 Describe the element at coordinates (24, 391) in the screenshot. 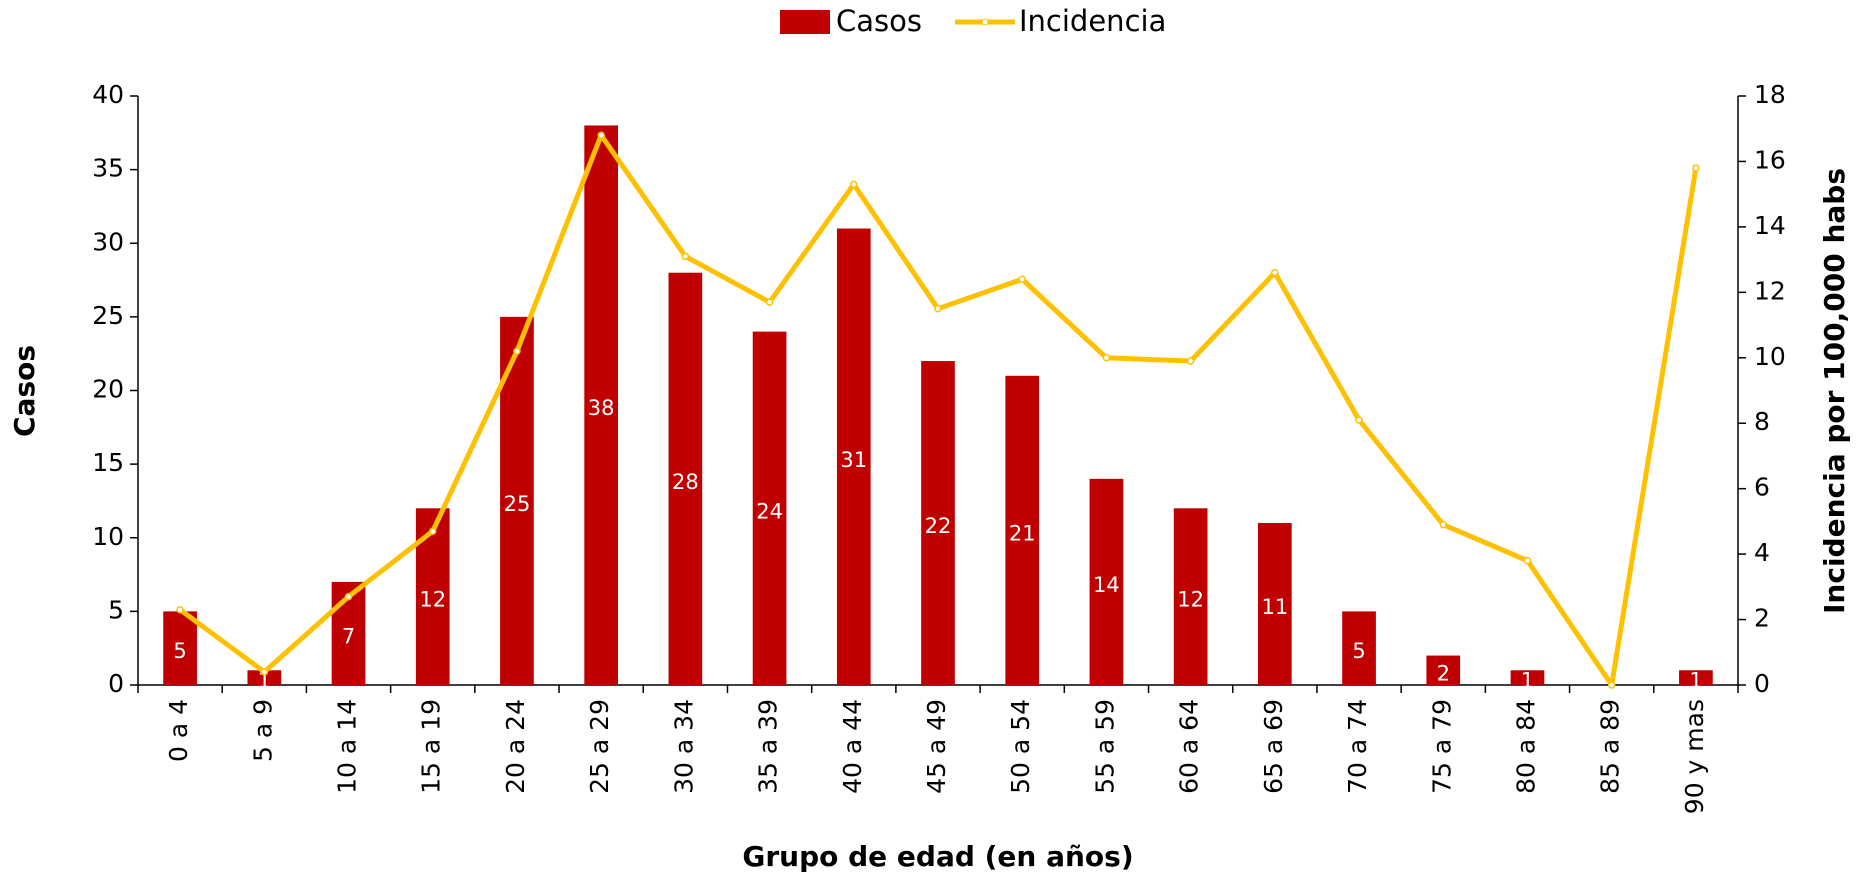

I see `y-axis-title: Casos` at that location.